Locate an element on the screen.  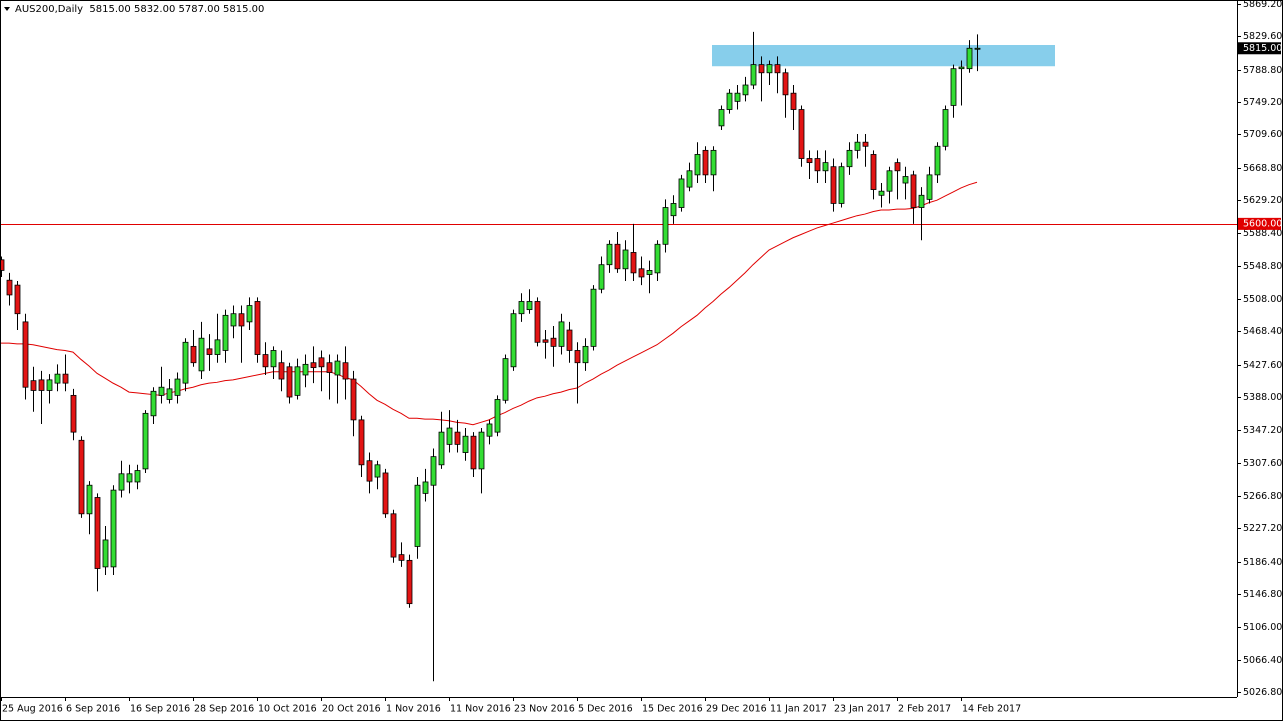
last-price-box is located at coordinates (1259, 48).